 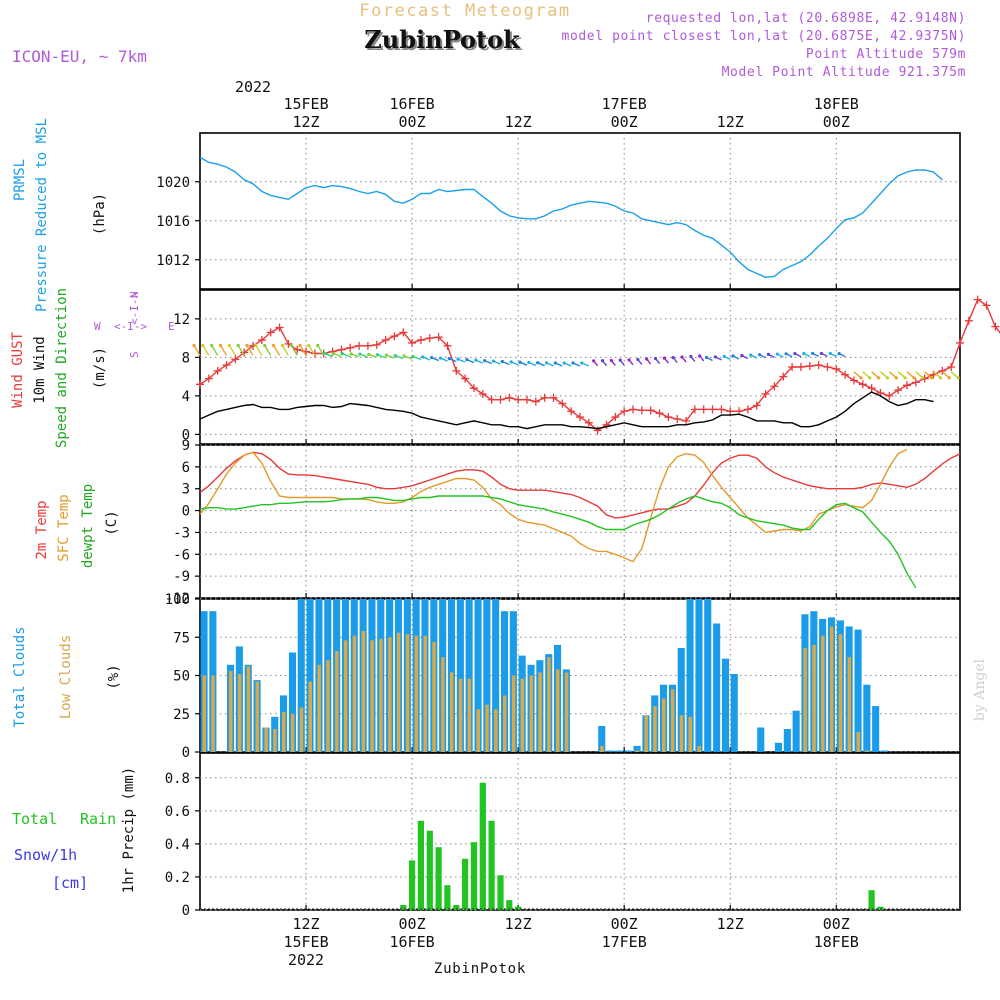 What do you see at coordinates (181, 533) in the screenshot?
I see `ytick-label: -3` at bounding box center [181, 533].